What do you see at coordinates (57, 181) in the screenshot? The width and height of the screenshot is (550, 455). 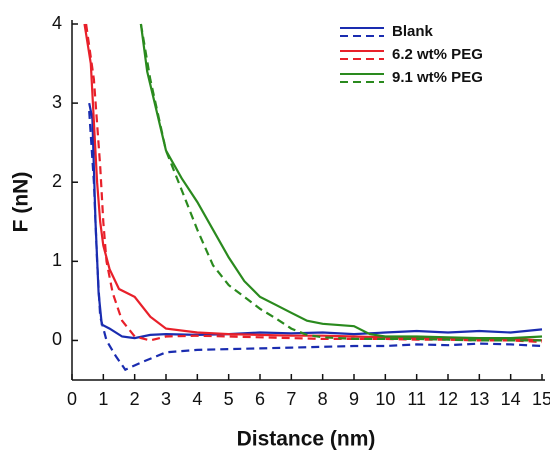 I see `y-tick-label: 2` at bounding box center [57, 181].